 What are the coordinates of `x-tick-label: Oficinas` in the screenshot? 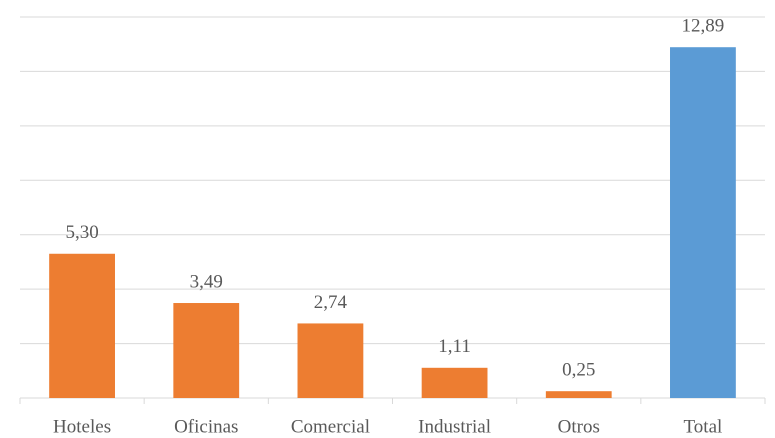 It's located at (206, 426).